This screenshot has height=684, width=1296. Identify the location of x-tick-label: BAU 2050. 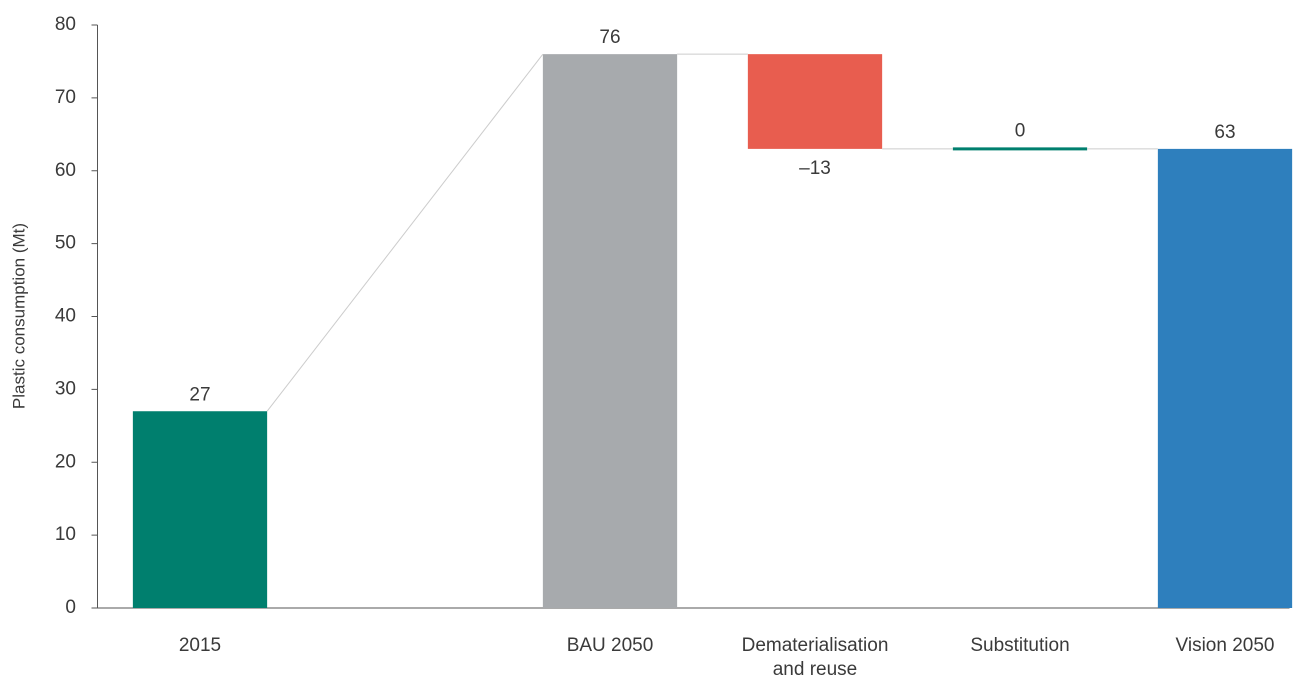
(610, 645).